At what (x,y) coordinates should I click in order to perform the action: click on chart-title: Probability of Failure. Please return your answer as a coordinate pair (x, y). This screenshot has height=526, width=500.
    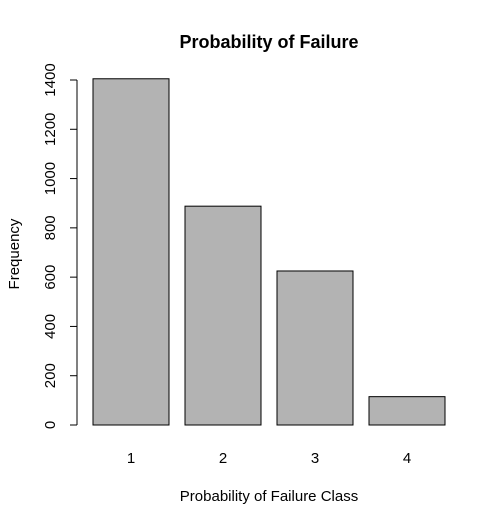
    Looking at the image, I should click on (268, 42).